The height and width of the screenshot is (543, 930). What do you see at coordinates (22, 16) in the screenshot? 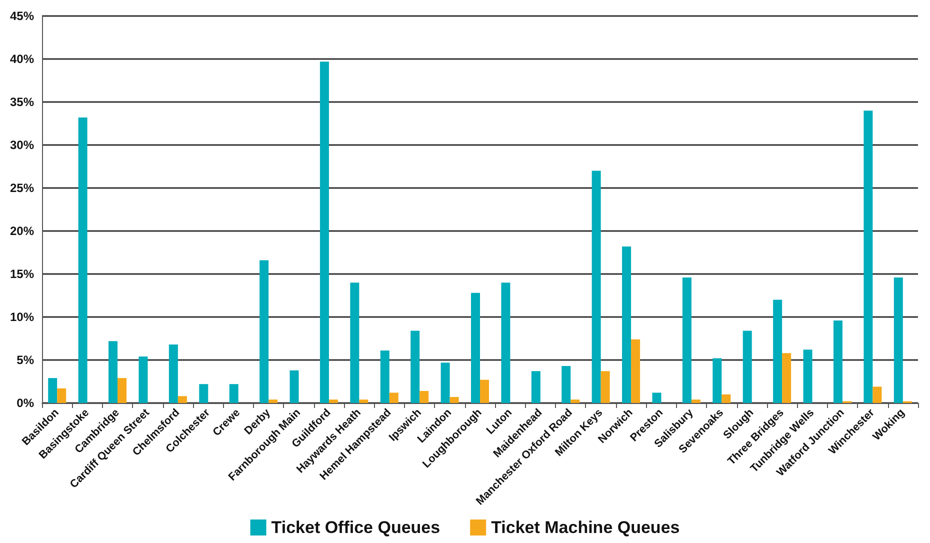
I see `y-tick-label: 45%` at bounding box center [22, 16].